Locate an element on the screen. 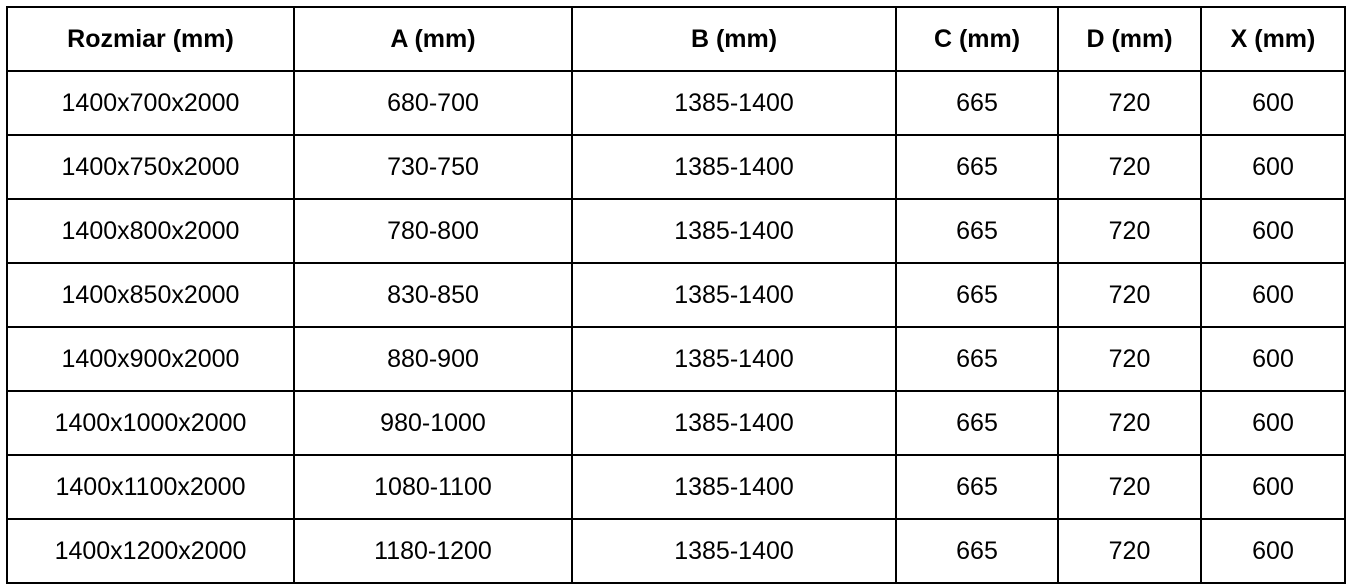  cell-size: 1400x1100x2000 is located at coordinates (150, 487).